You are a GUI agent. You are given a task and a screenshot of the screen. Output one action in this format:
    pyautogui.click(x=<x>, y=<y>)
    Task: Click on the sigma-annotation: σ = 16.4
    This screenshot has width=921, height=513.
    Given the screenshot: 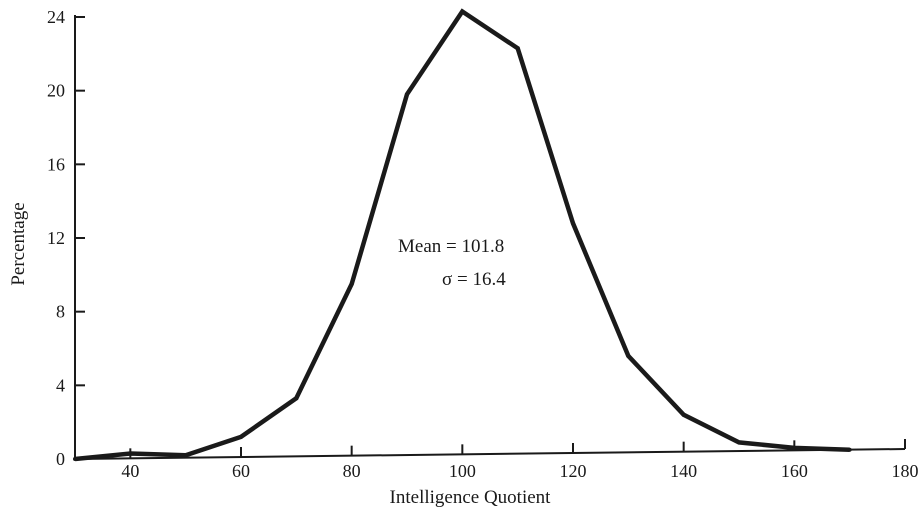 What is the action you would take?
    pyautogui.click(x=474, y=279)
    